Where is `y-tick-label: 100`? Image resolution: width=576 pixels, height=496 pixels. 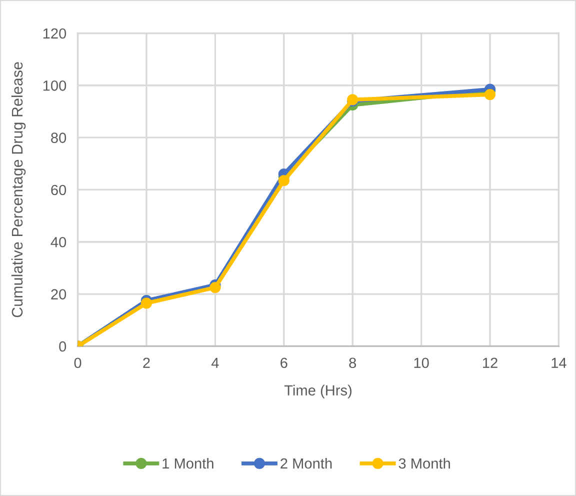
y-tick-label: 100 is located at coordinates (54, 85).